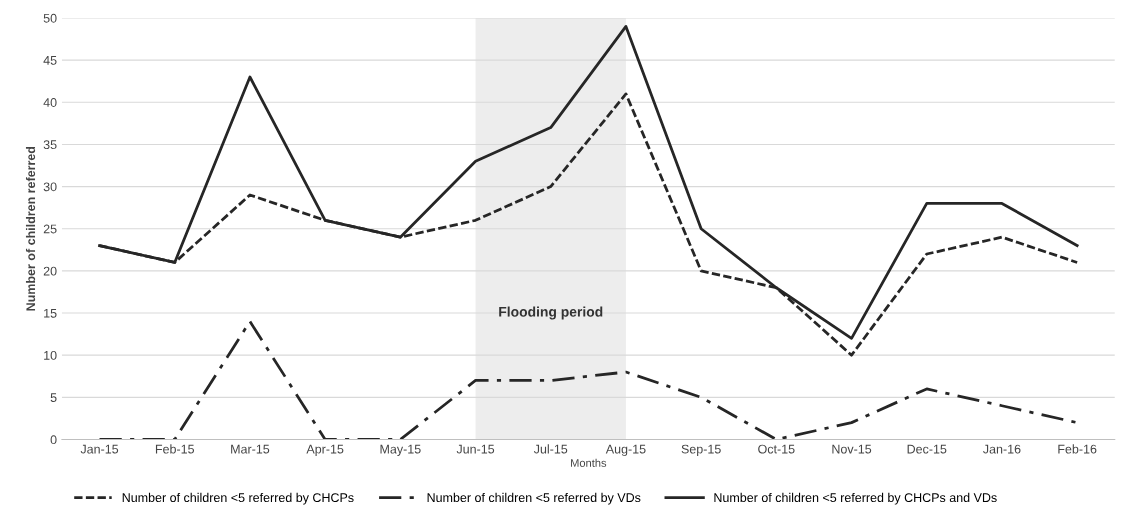 Image resolution: width=1126 pixels, height=514 pixels. What do you see at coordinates (701, 450) in the screenshot?
I see `x-tick-label: Sep-15` at bounding box center [701, 450].